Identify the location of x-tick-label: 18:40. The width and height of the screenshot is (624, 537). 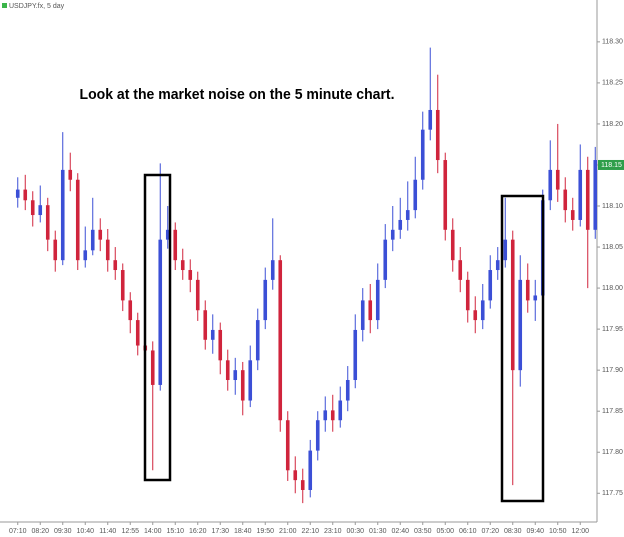
(243, 531).